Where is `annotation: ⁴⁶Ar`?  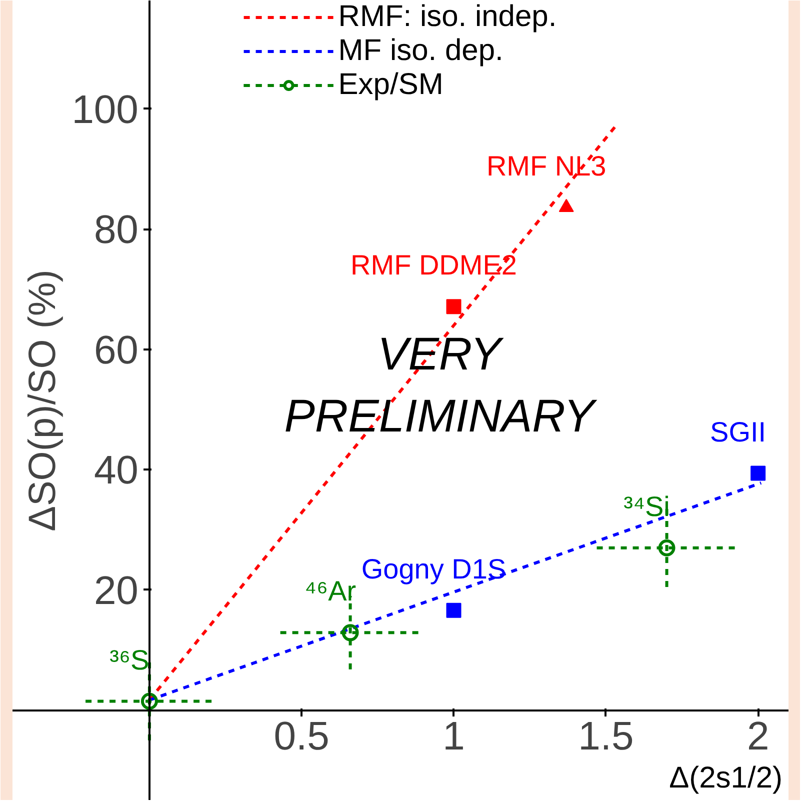
annotation: ⁴⁶Ar is located at coordinates (330, 591).